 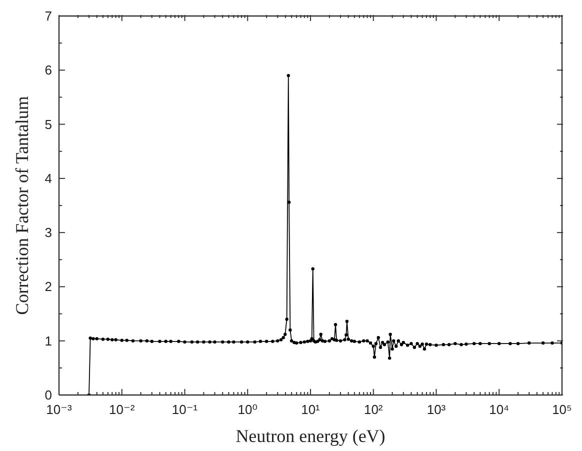 I want to click on y-tick-label: 5, so click(x=48, y=124).